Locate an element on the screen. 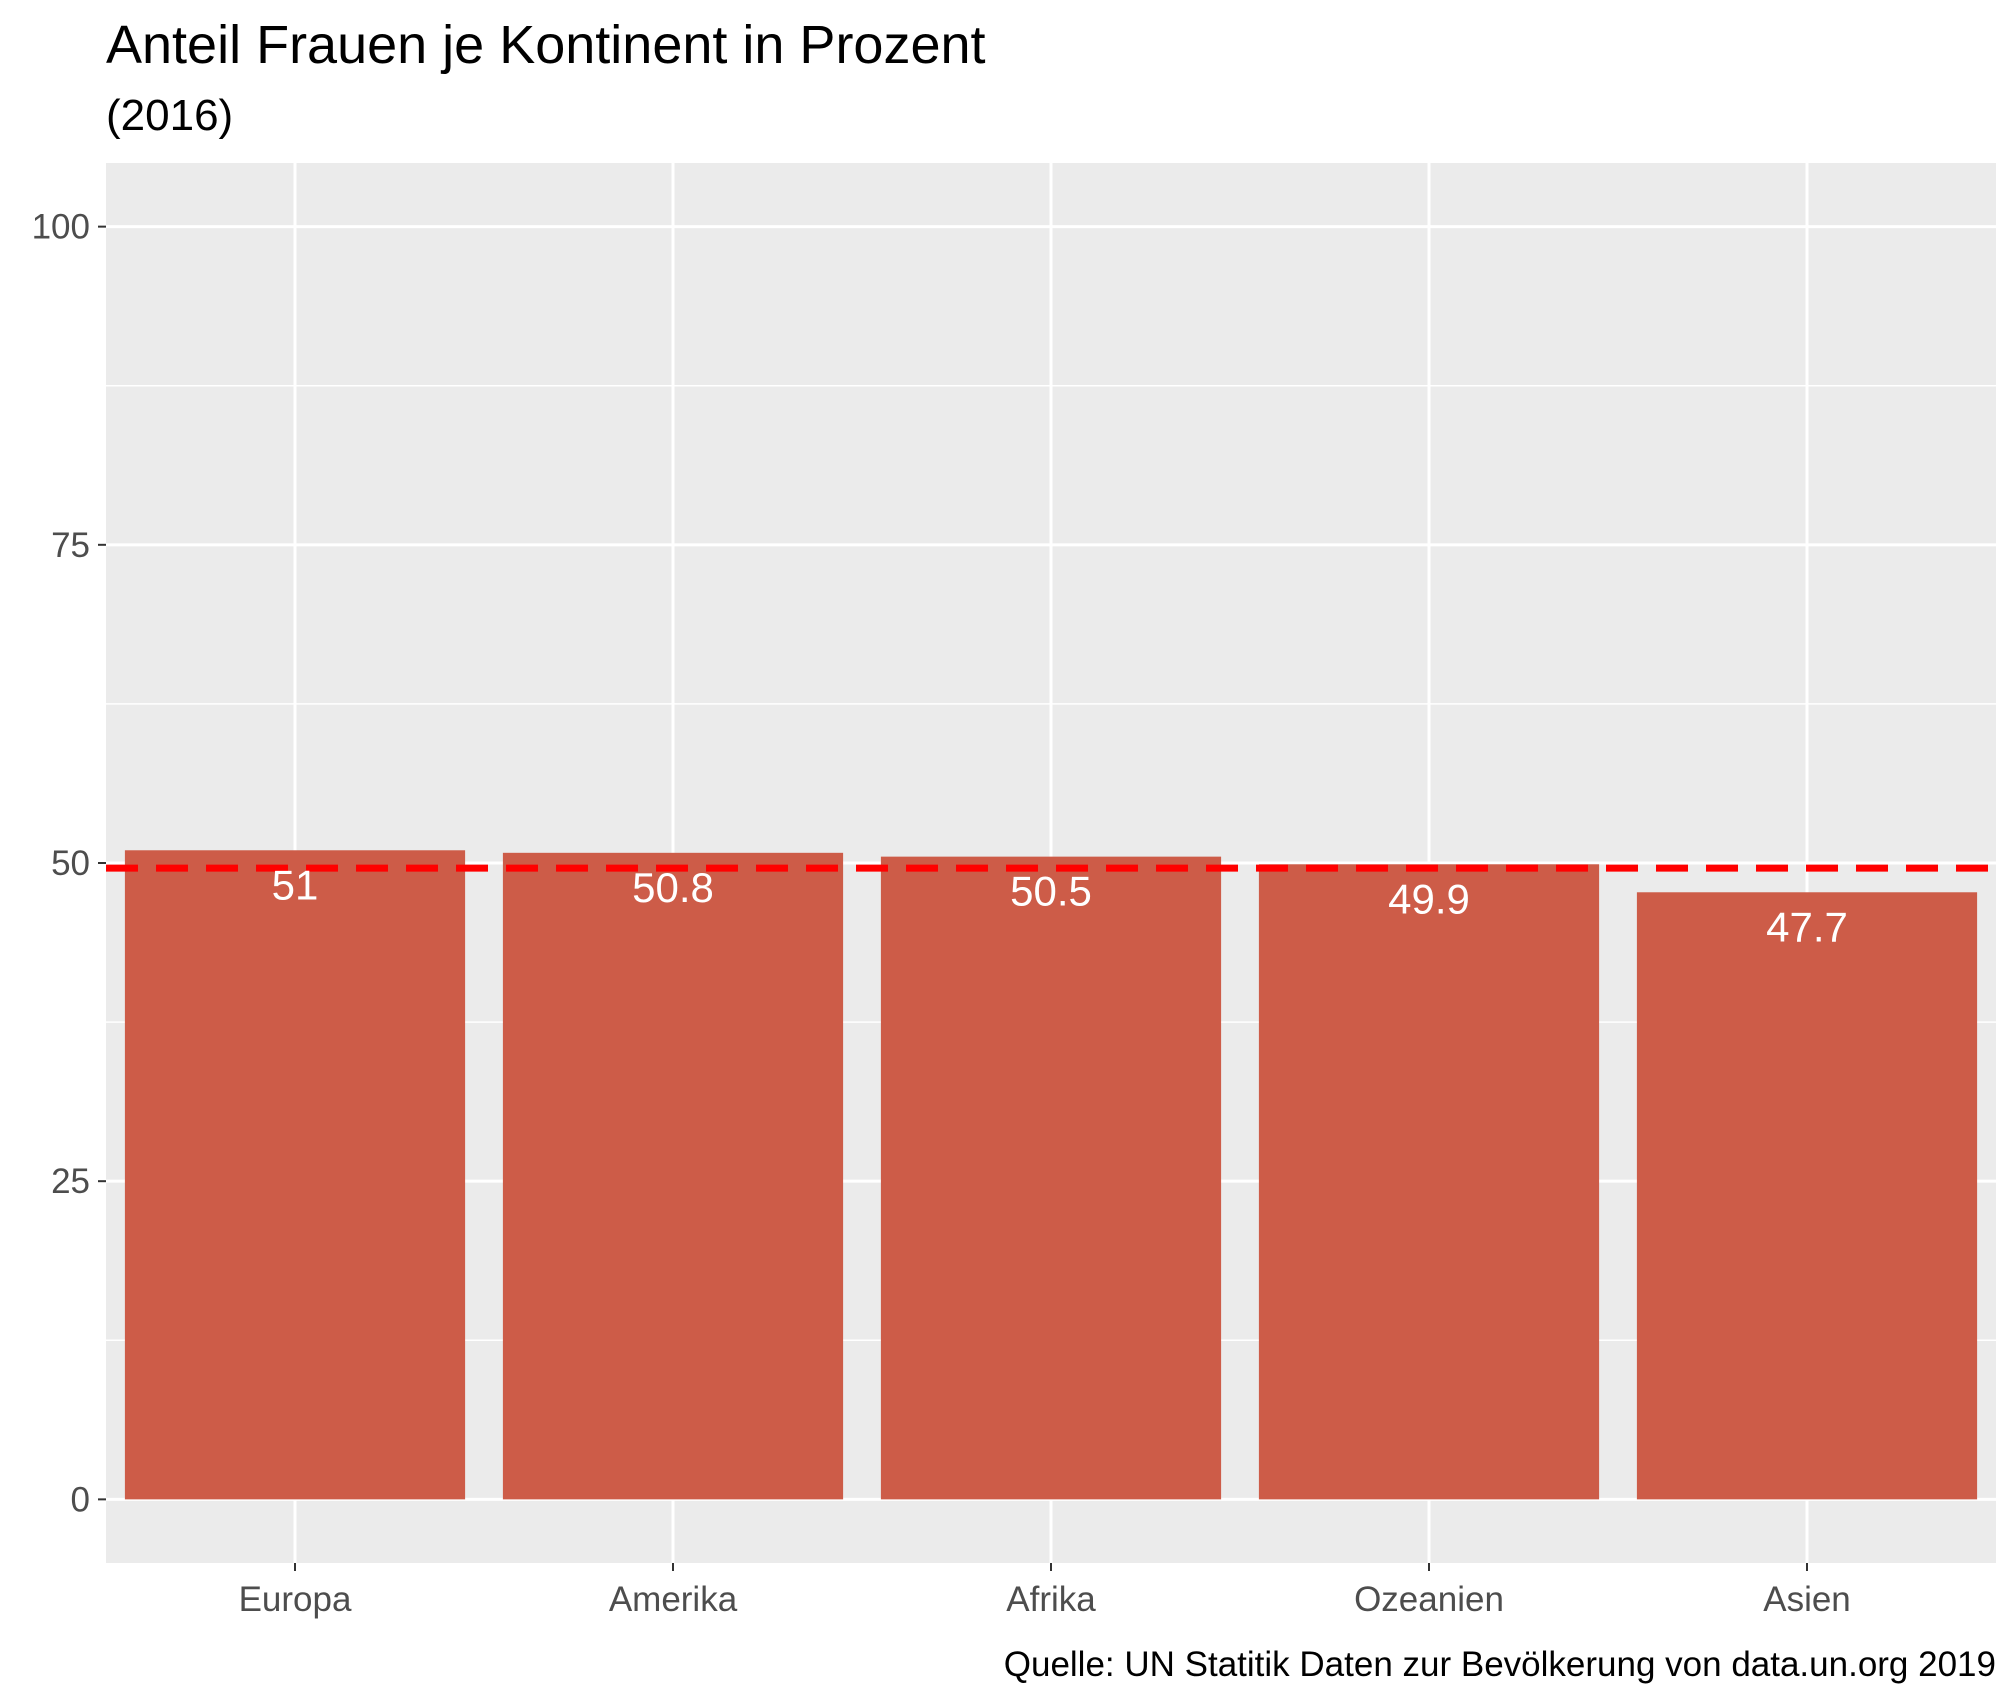  chart-subtitle: (2016) is located at coordinates (169, 115).